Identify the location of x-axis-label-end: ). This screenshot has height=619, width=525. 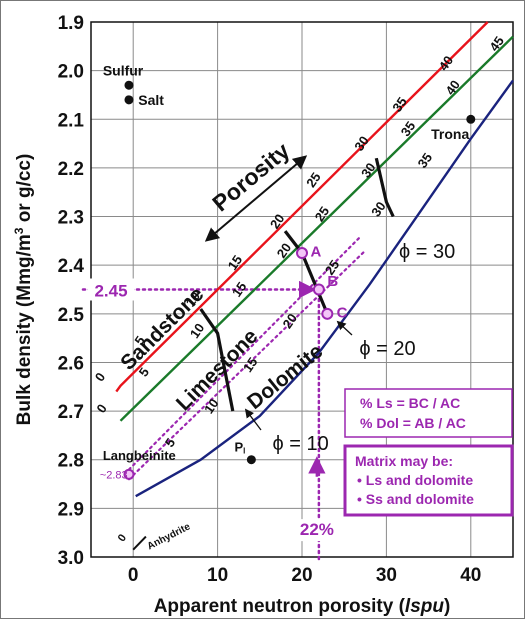
(447, 606).